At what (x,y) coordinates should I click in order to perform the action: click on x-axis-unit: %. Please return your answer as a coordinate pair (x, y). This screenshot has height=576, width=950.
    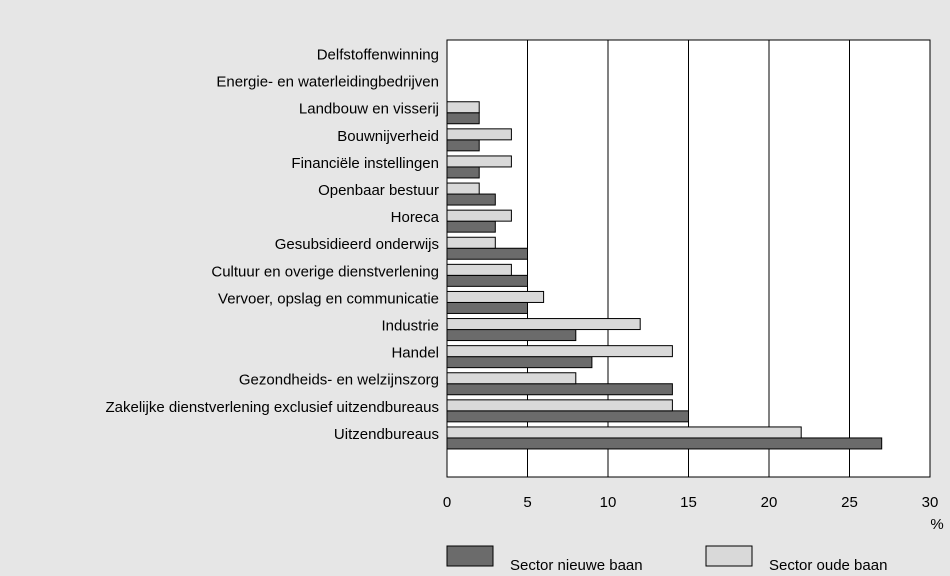
    Looking at the image, I should click on (936, 524).